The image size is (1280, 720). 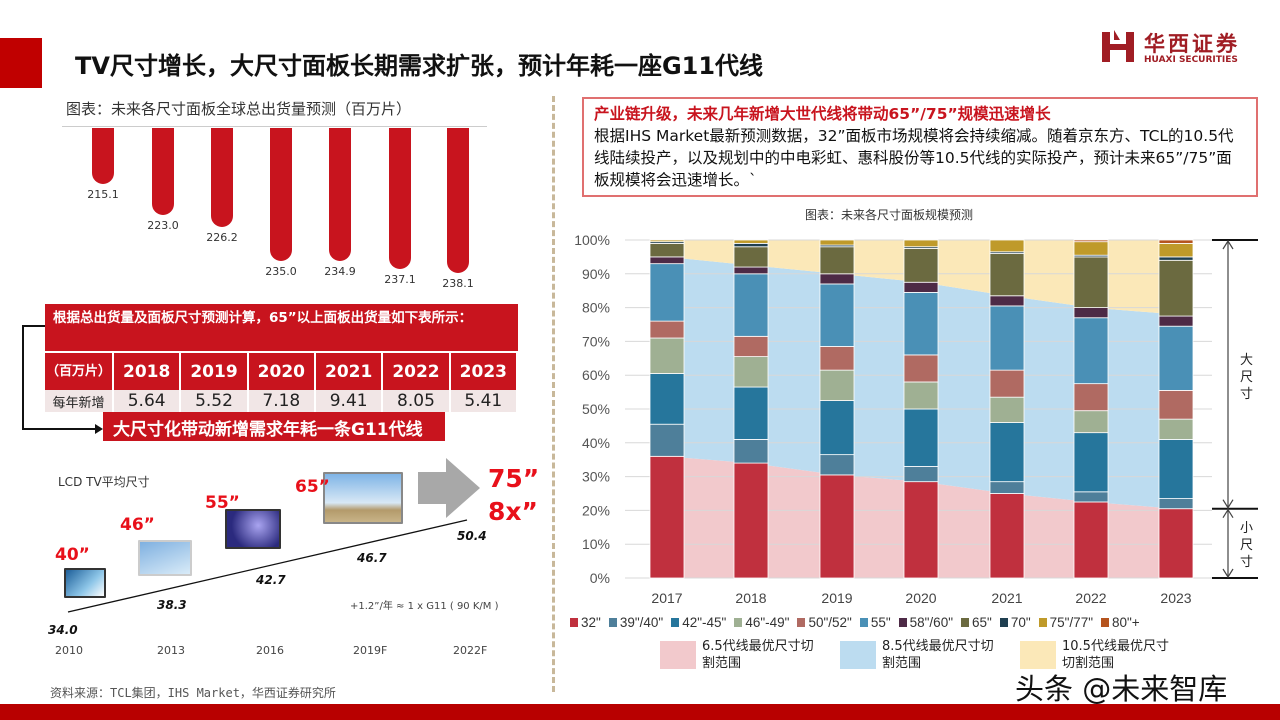 What do you see at coordinates (349, 371) in the screenshot?
I see `table-header: 2021` at bounding box center [349, 371].